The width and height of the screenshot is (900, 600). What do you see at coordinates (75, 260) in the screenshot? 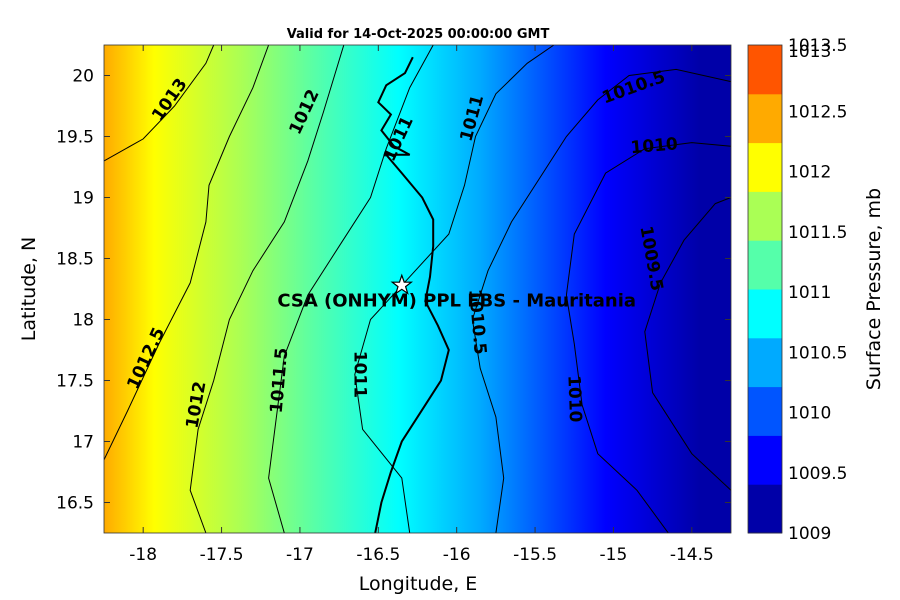
I see `y-tick-label: 18.5` at bounding box center [75, 260].